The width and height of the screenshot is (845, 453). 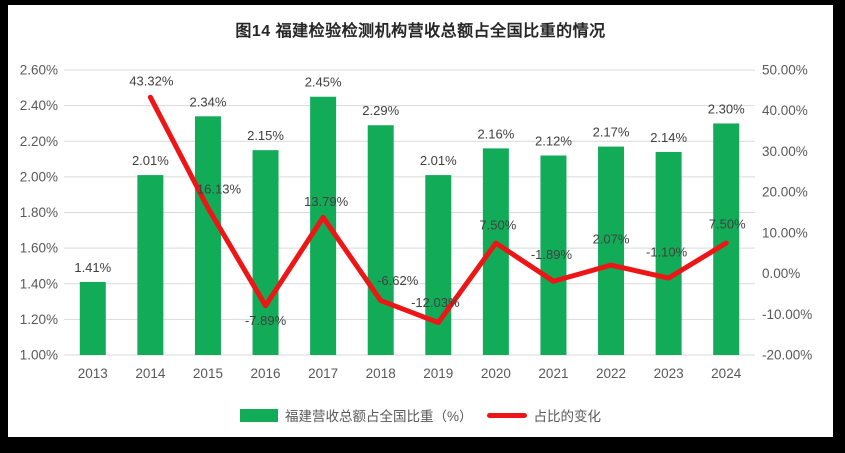 I want to click on bar-series-swatch-icon, so click(x=258, y=415).